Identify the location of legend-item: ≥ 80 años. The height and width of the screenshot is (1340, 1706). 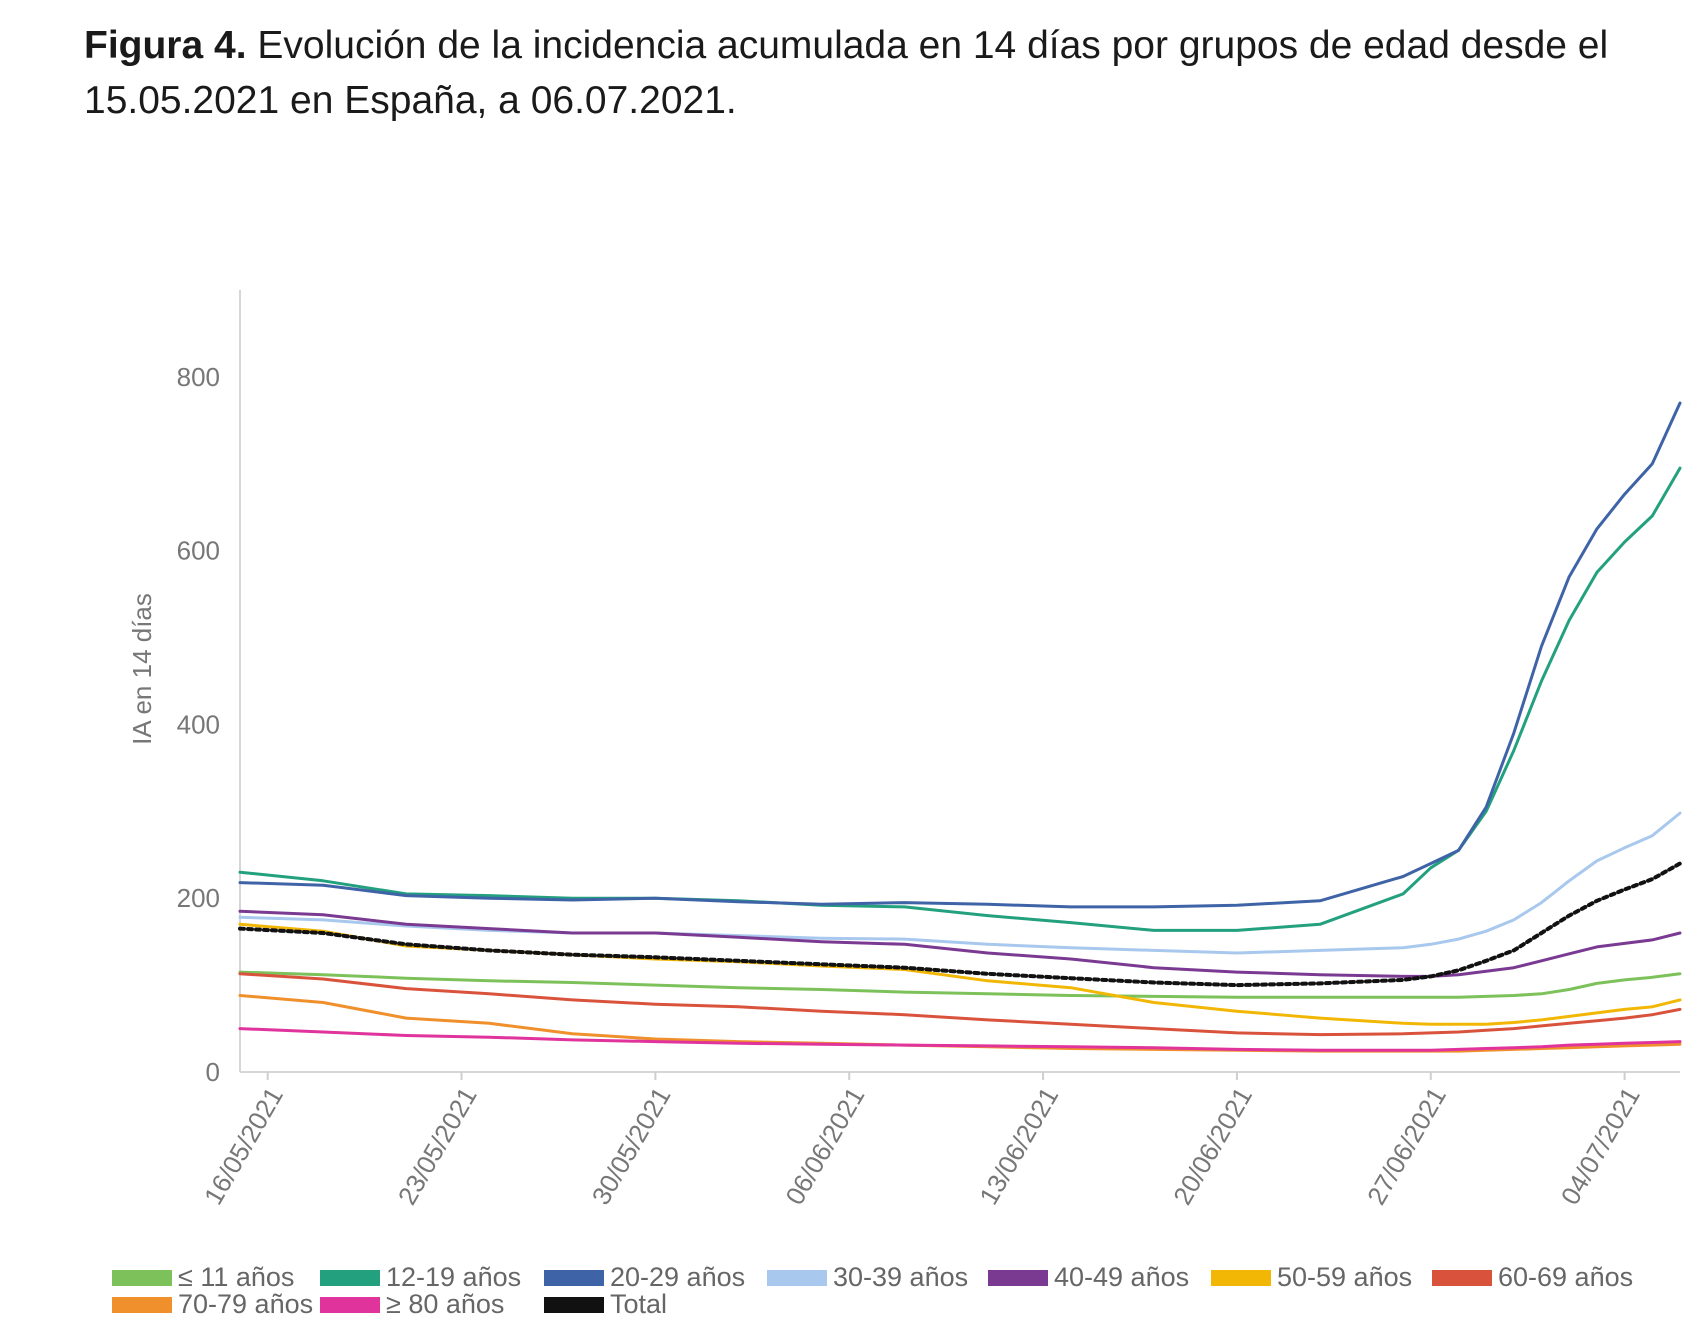
(412, 1304).